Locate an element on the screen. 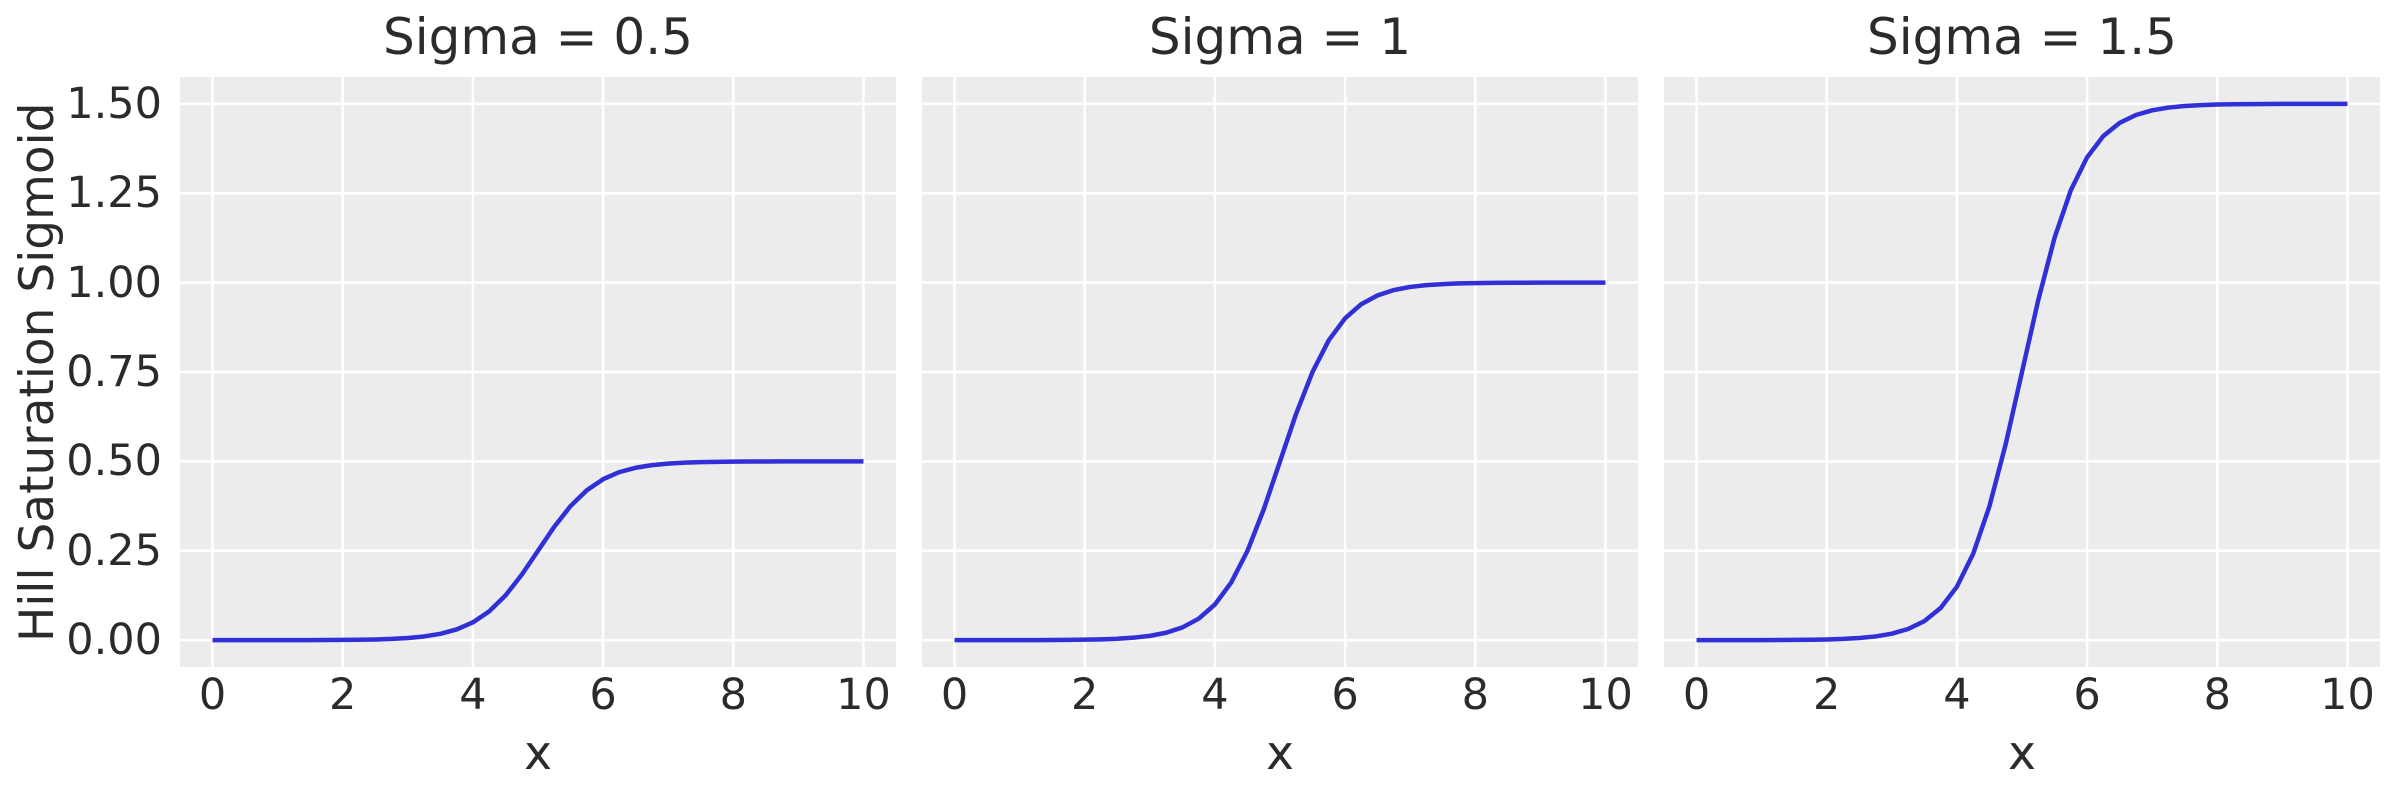 Image resolution: width=2400 pixels, height=800 pixels. y-axis-tick-labels: 0.00 0.25 0.50 0.75 1.00 1.25 1.50 is located at coordinates (81, 372).